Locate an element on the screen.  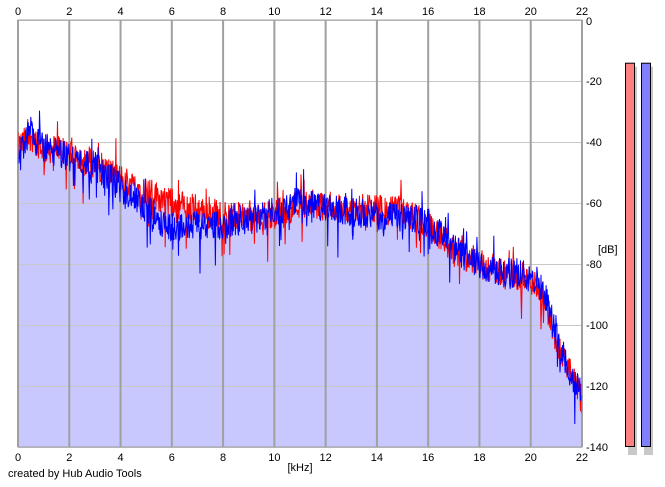
y-tick-label: -80 is located at coordinates (594, 265).